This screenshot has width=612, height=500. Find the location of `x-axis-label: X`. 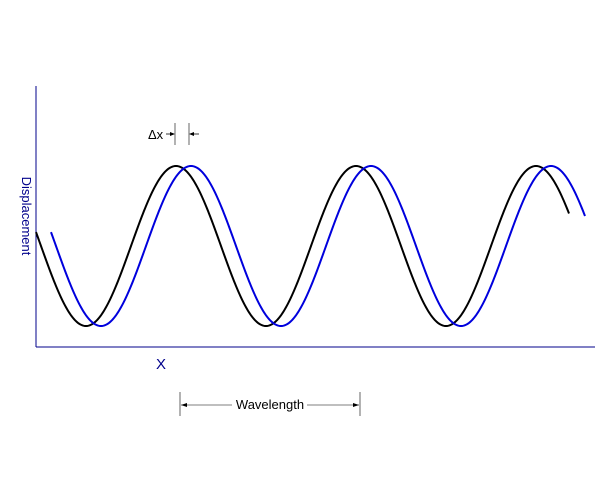

x-axis-label: X is located at coordinates (161, 364).